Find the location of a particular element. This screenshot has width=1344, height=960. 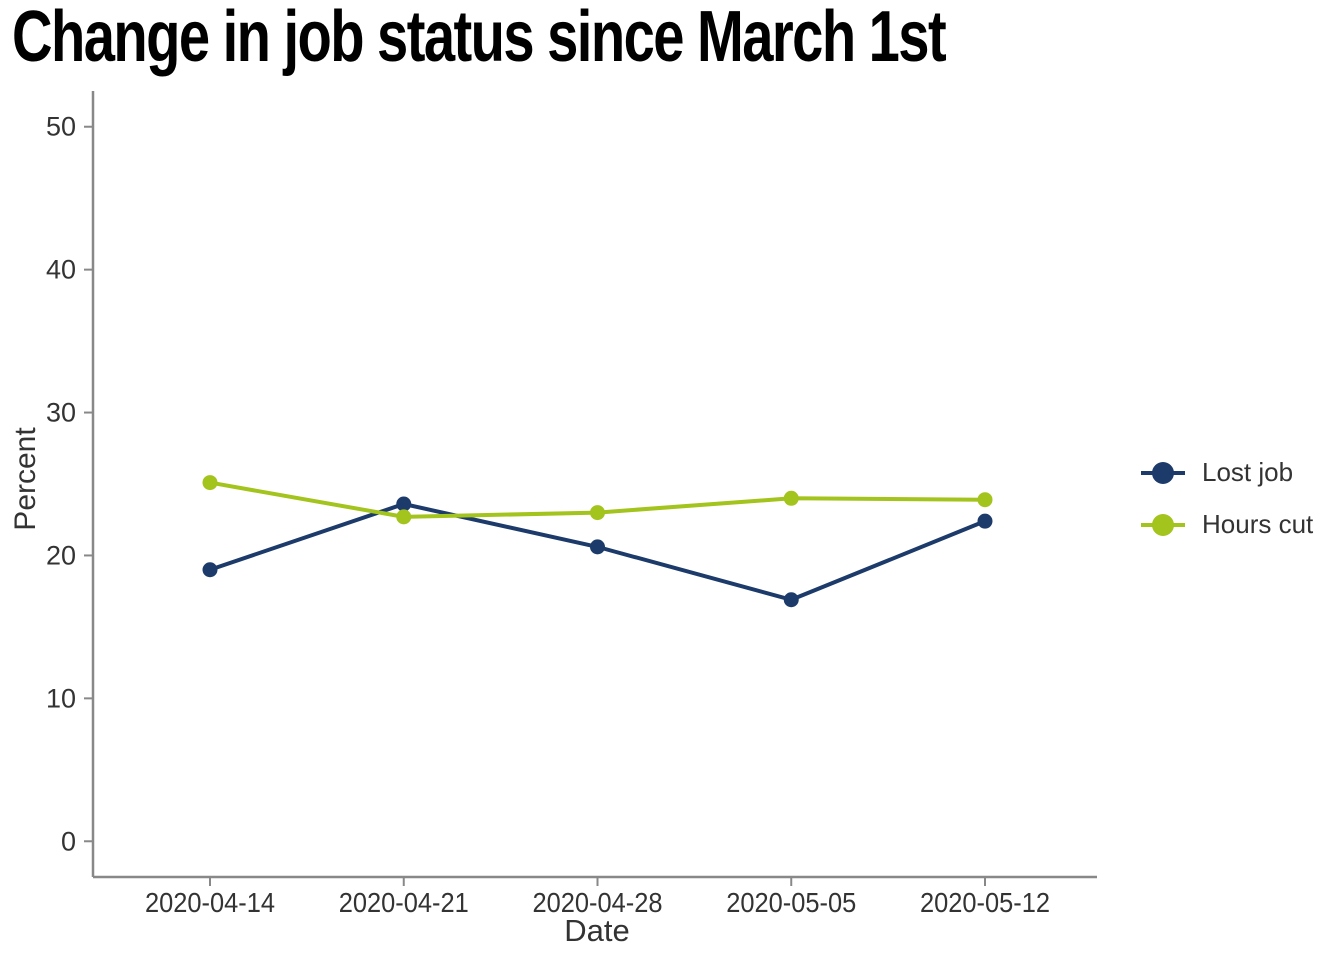

x-tick-label: 2020-05-05 is located at coordinates (791, 902).